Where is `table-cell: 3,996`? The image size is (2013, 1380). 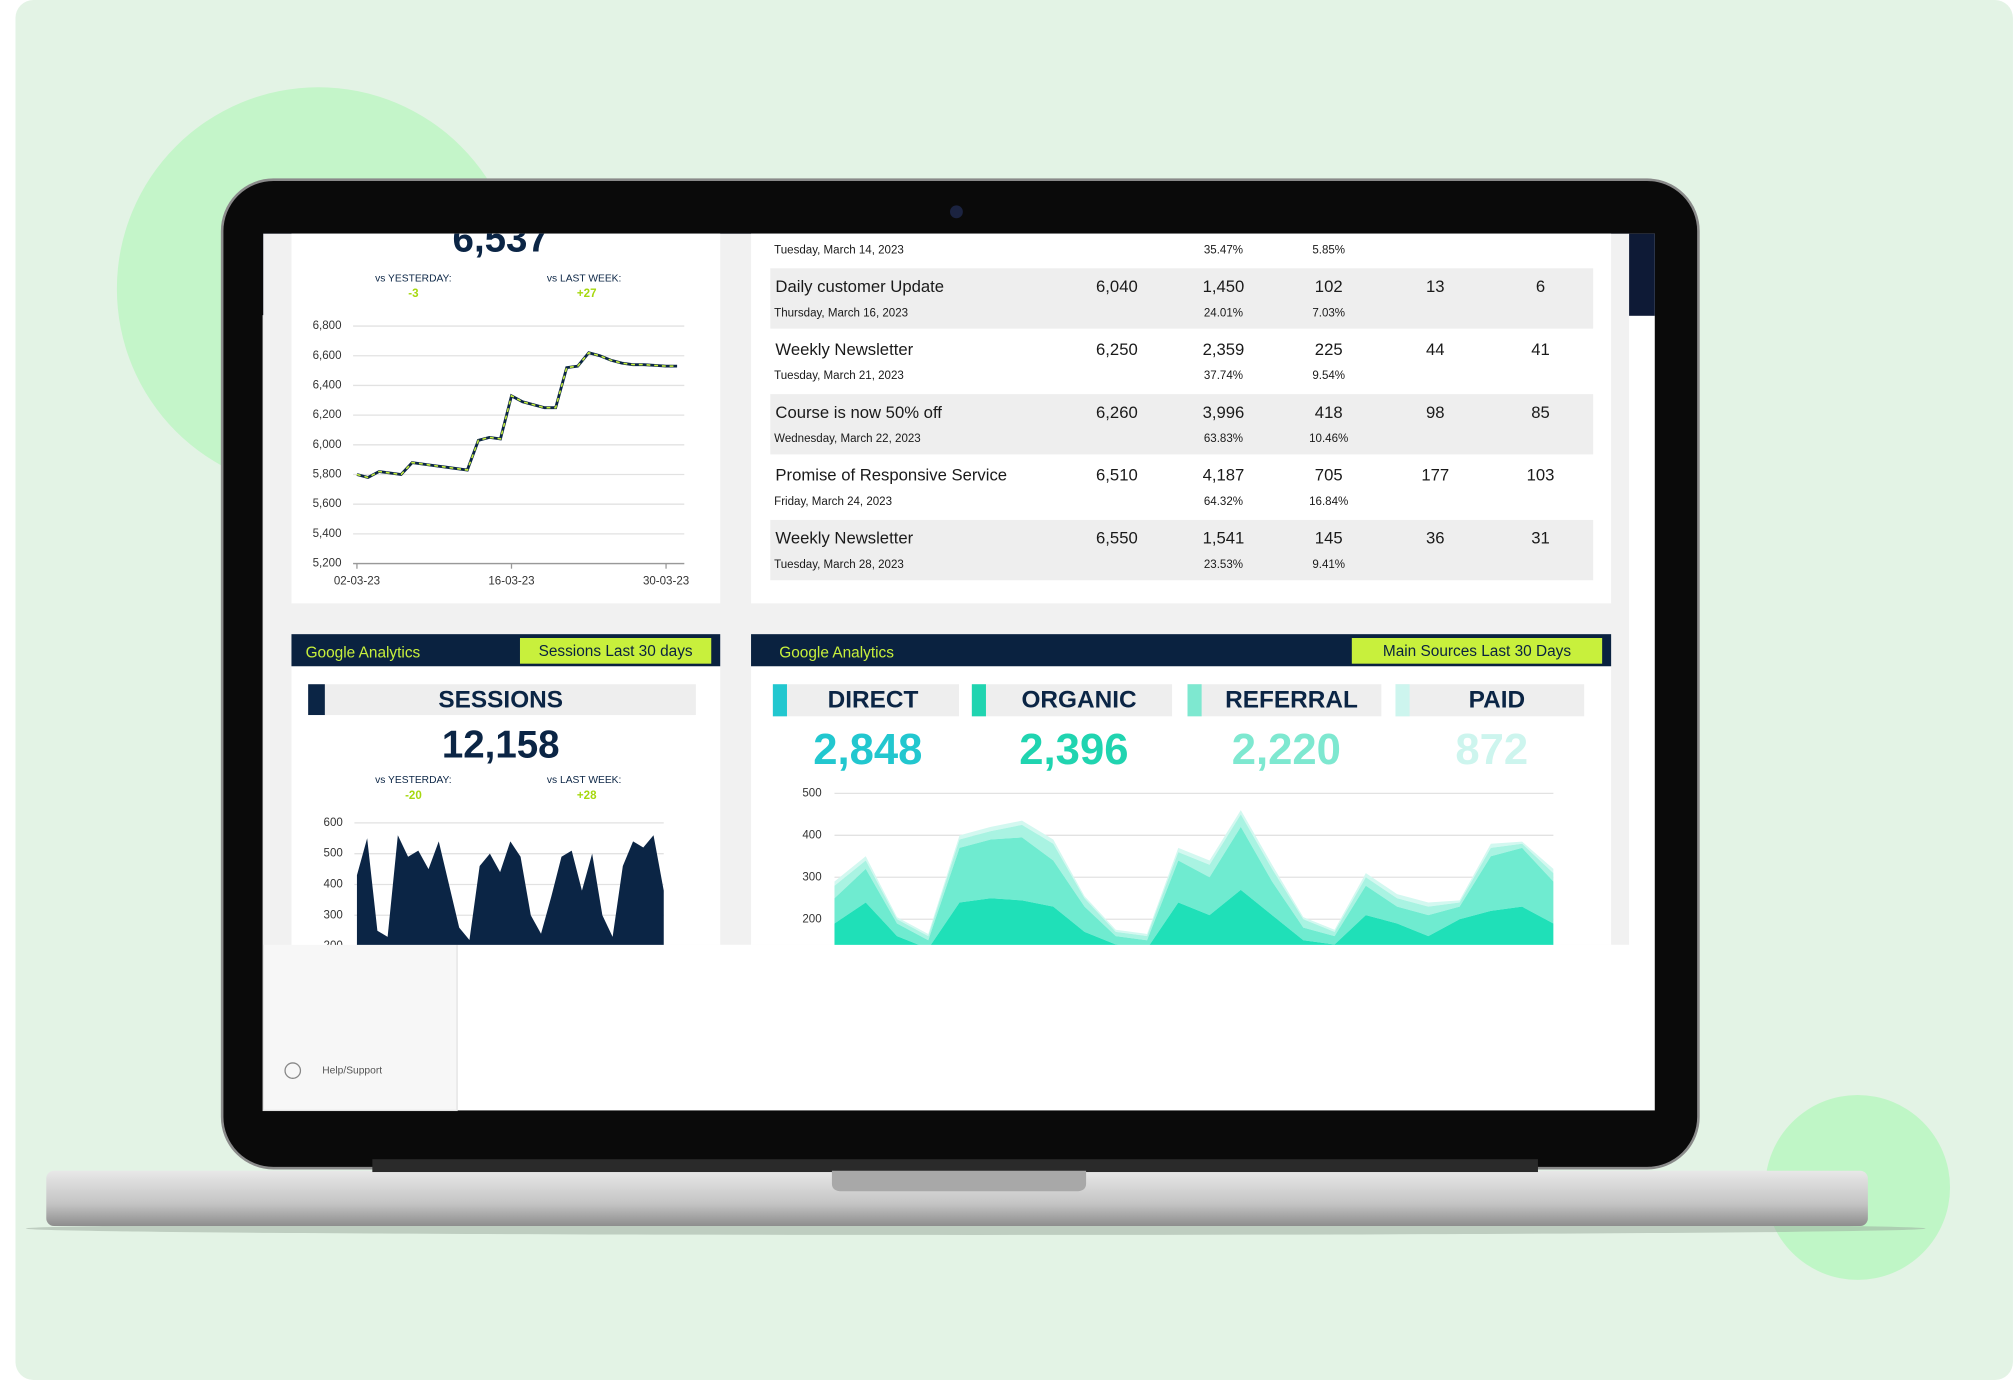
table-cell: 3,996 is located at coordinates (1224, 412).